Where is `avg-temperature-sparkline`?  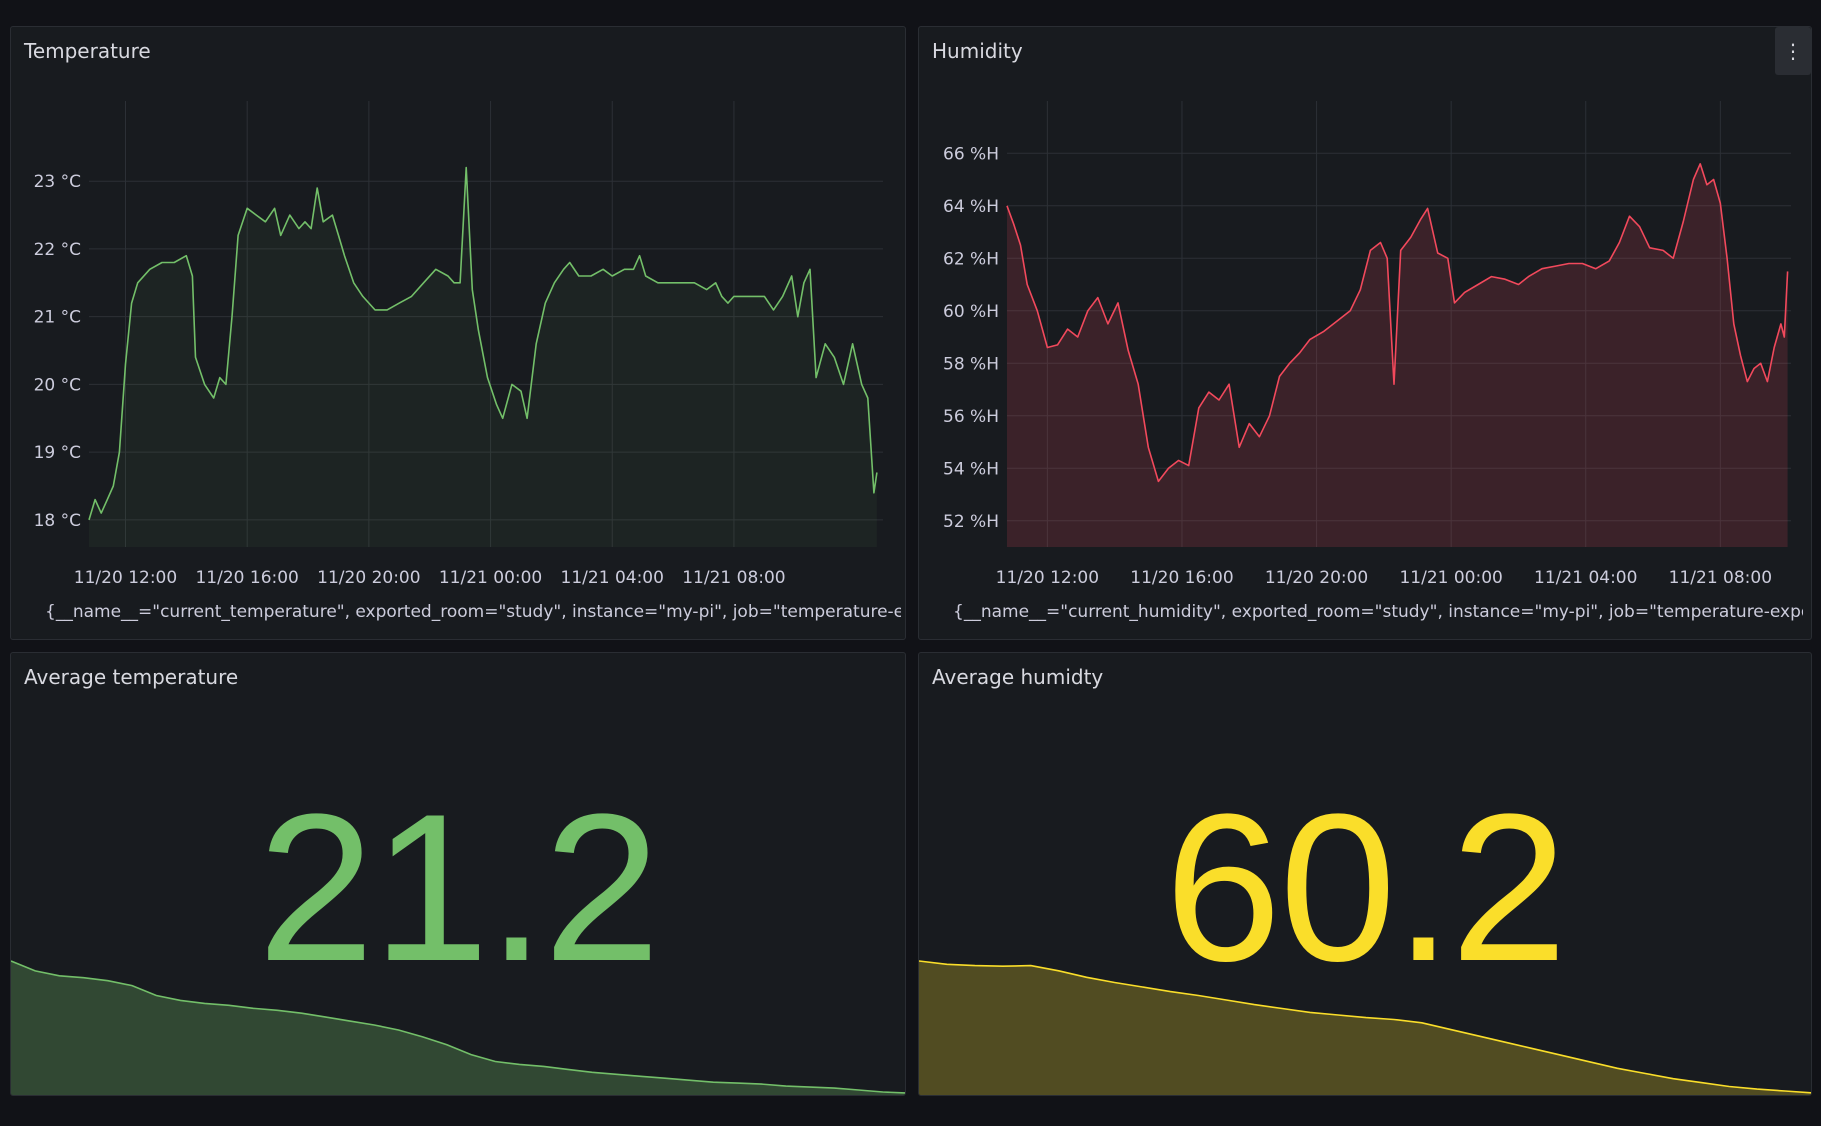
avg-temperature-sparkline is located at coordinates (458, 1027).